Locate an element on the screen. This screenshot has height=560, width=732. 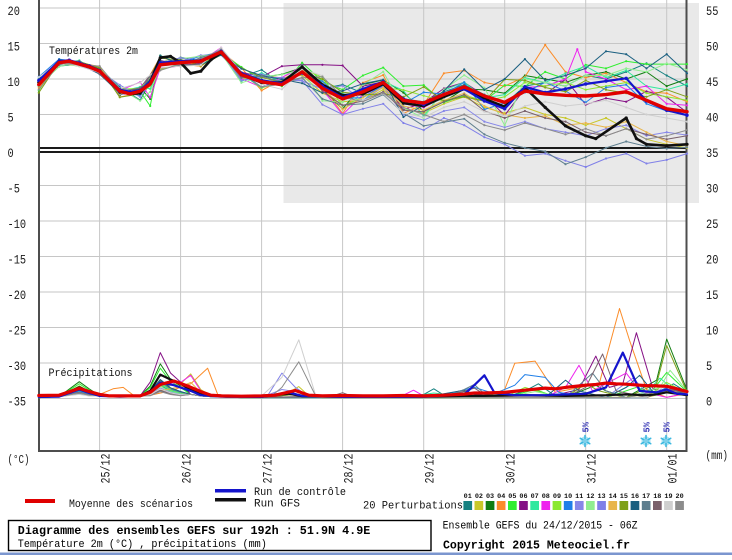
svg-text: 19 is located at coordinates (668, 497).